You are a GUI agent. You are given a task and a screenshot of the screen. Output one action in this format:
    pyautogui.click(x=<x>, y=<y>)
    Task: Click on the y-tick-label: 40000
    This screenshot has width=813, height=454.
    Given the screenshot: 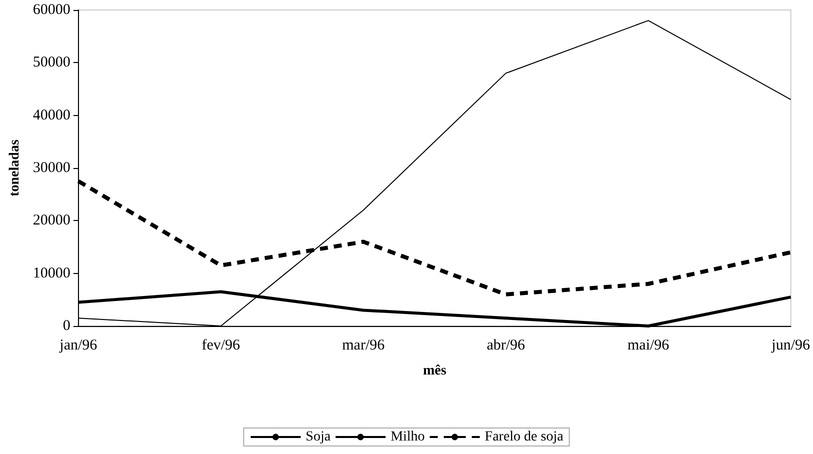 What is the action you would take?
    pyautogui.click(x=51, y=115)
    